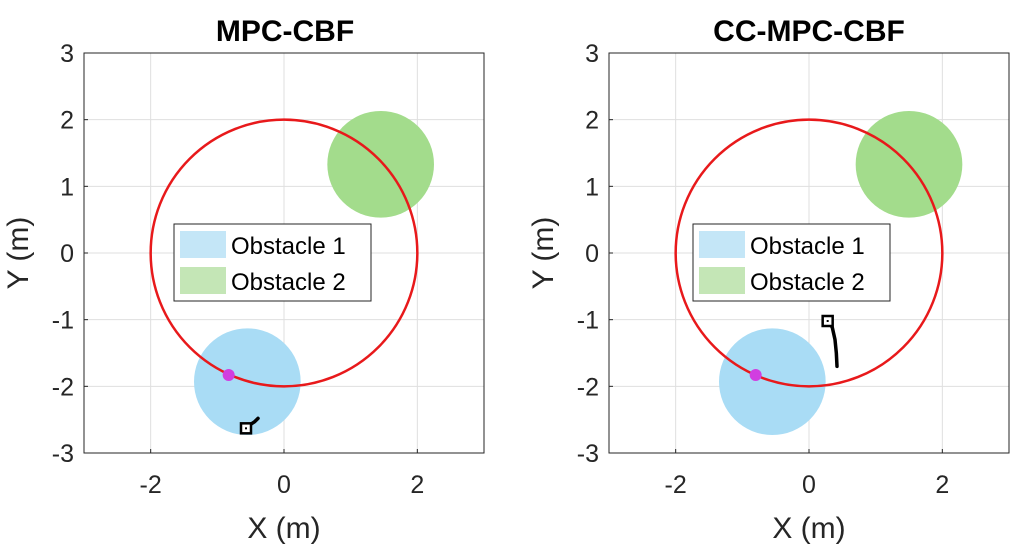 The height and width of the screenshot is (551, 1024). I want to click on x-axis-label-2: X (m), so click(808, 528).